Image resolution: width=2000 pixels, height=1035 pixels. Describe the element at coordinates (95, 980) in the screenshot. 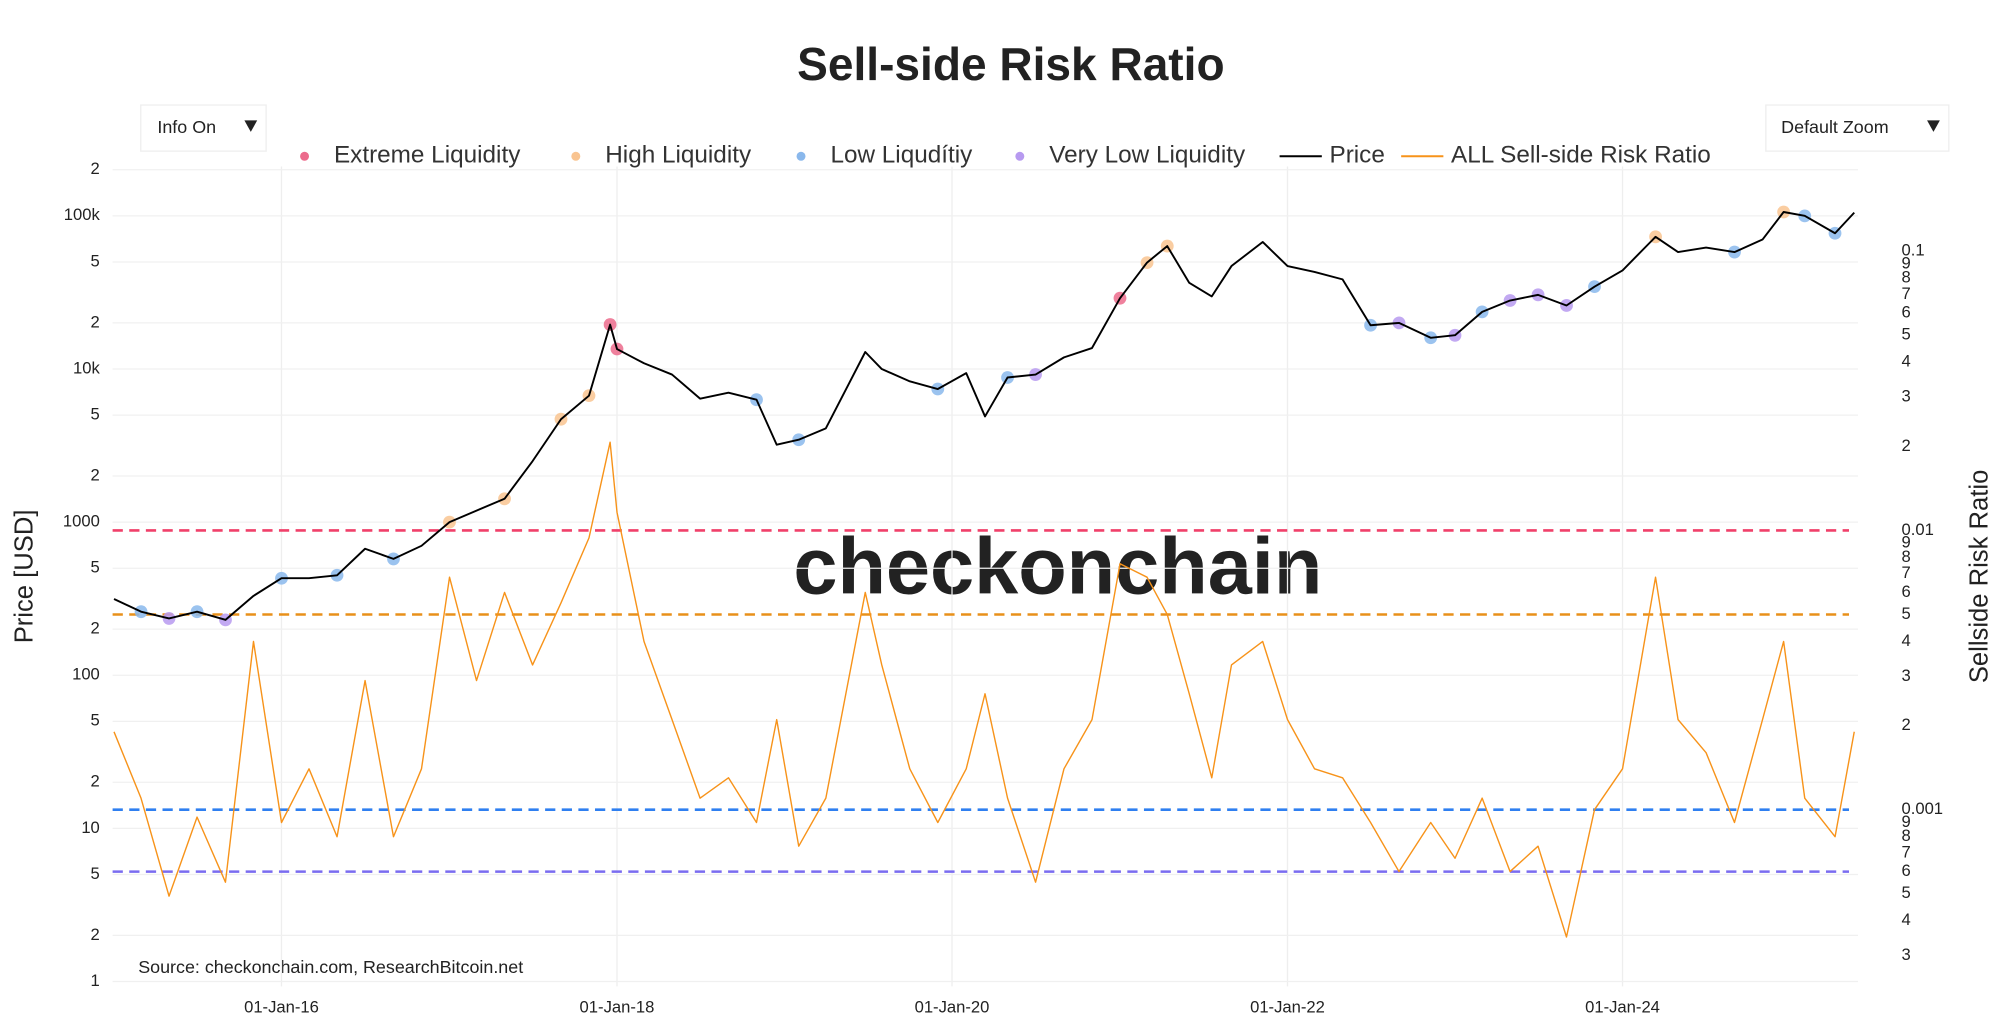

I see `y-tick-label: 1` at that location.